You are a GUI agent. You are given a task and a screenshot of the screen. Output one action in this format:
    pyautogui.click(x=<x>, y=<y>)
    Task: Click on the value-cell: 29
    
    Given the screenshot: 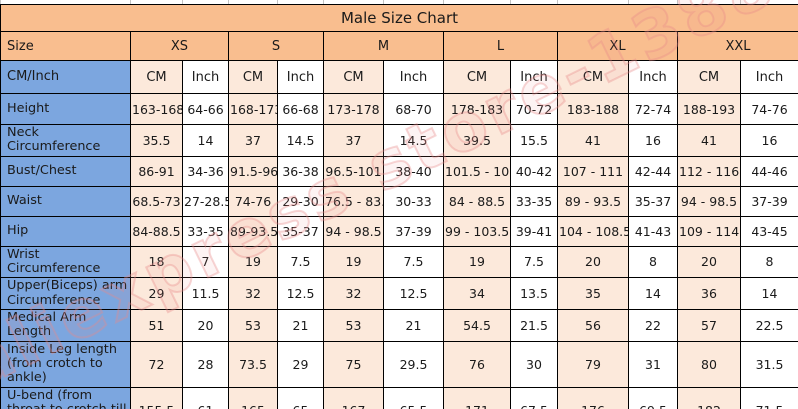 What is the action you would take?
    pyautogui.click(x=300, y=364)
    